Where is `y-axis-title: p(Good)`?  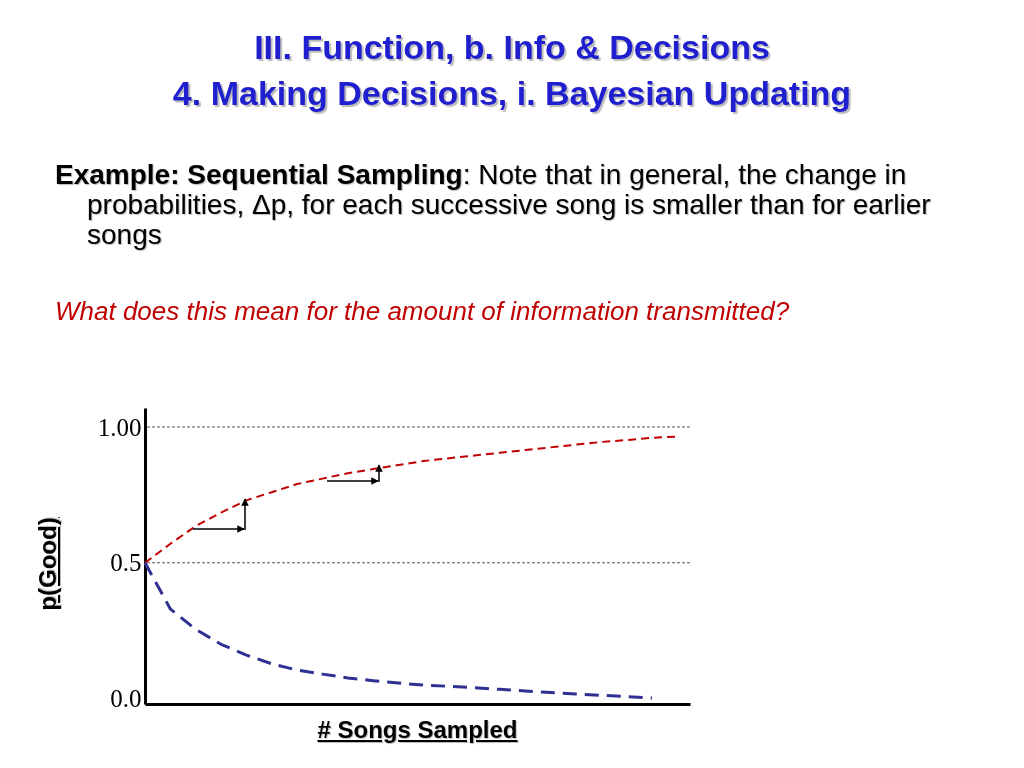
y-axis-title: p(Good) is located at coordinates (48, 564).